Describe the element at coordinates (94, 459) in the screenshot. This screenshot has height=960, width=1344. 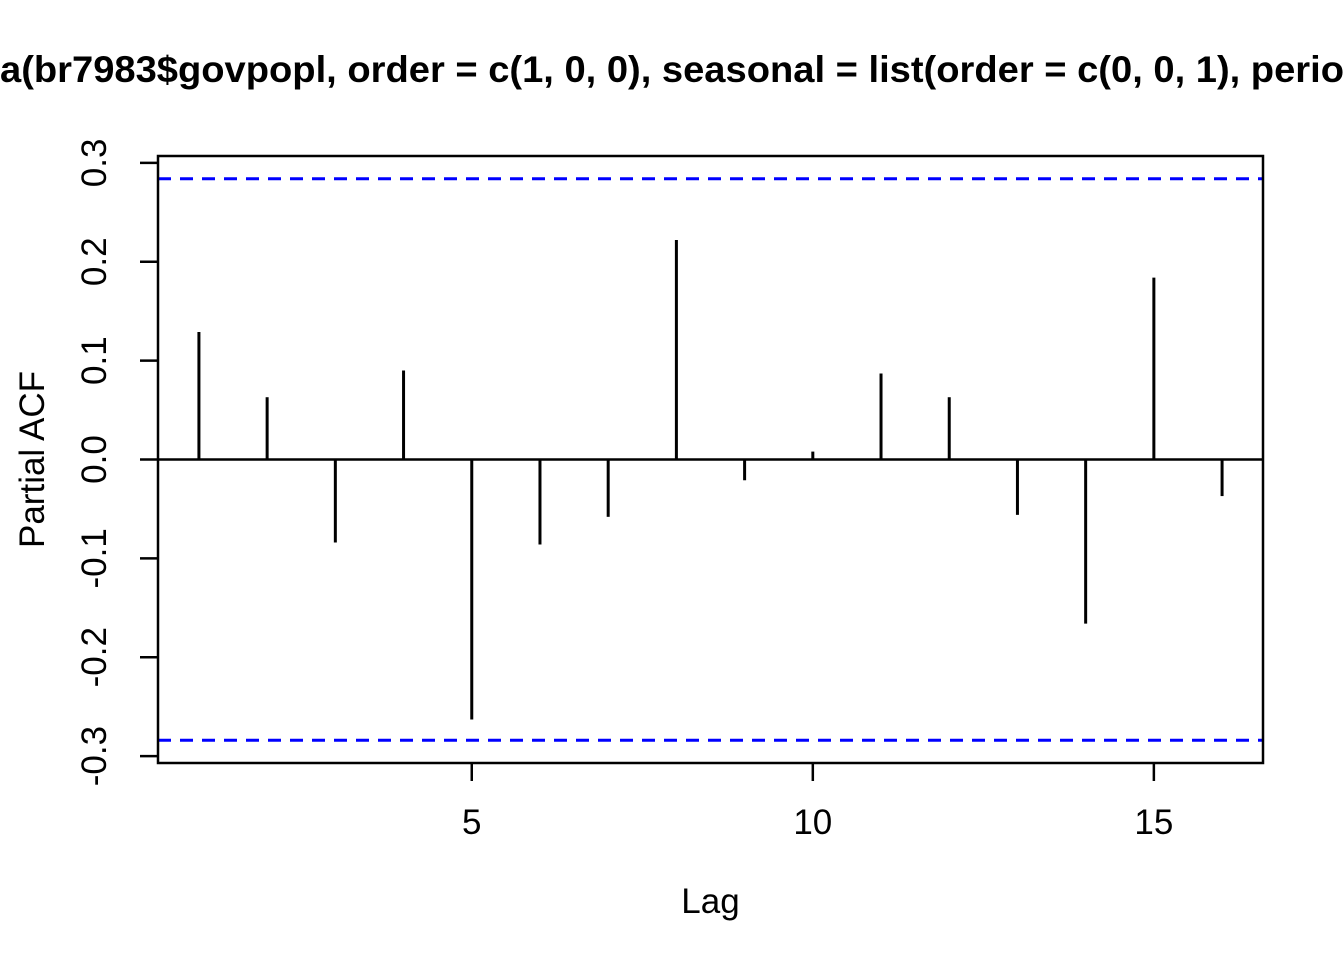
I see `y-tick-label: 0.0` at that location.